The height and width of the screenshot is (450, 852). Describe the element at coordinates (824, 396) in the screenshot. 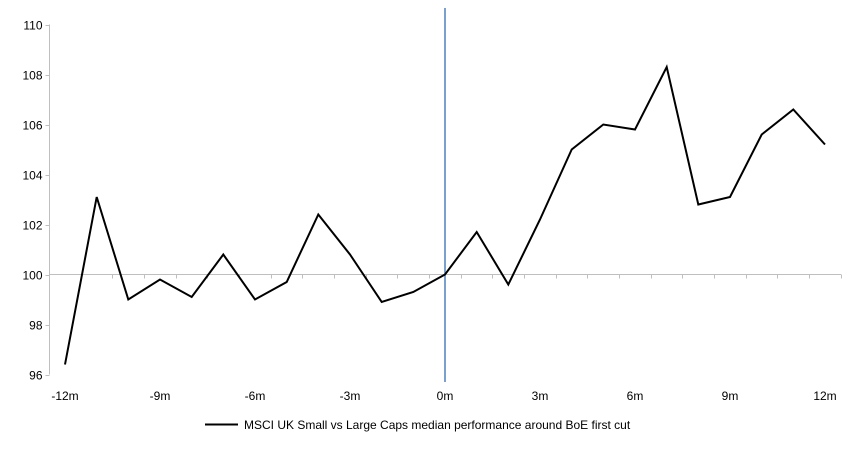

I see `x-axis-tick-label: 12m` at that location.